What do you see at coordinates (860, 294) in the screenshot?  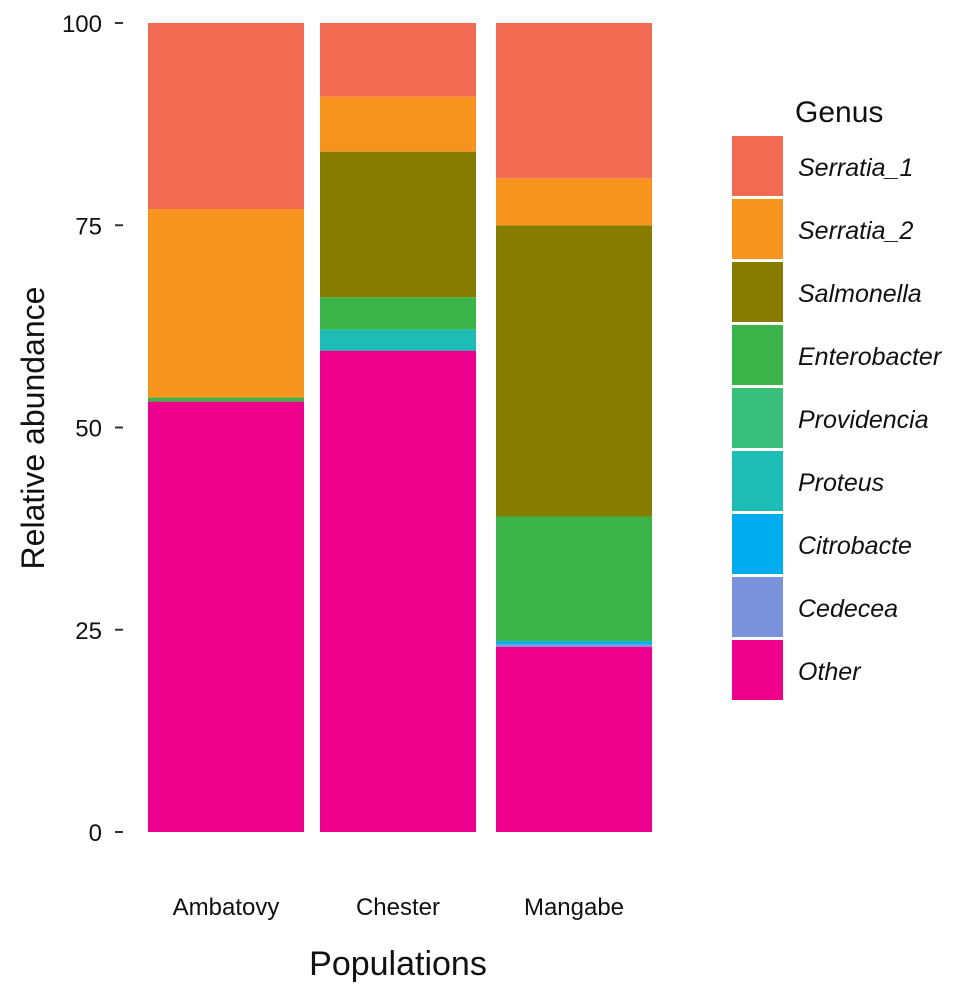 I see `legend-label: Salmonella` at bounding box center [860, 294].